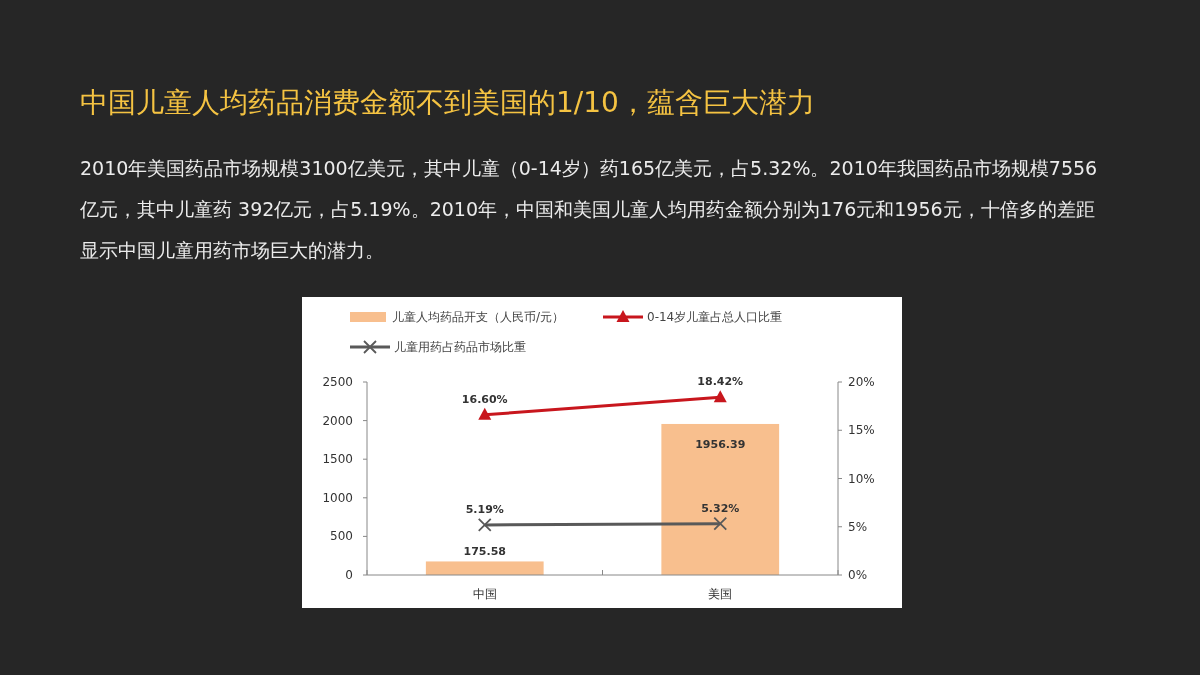 The height and width of the screenshot is (675, 1200). Describe the element at coordinates (478, 317) in the screenshot. I see `legend-label: 儿童人均药品开支（人民币/元）` at that location.